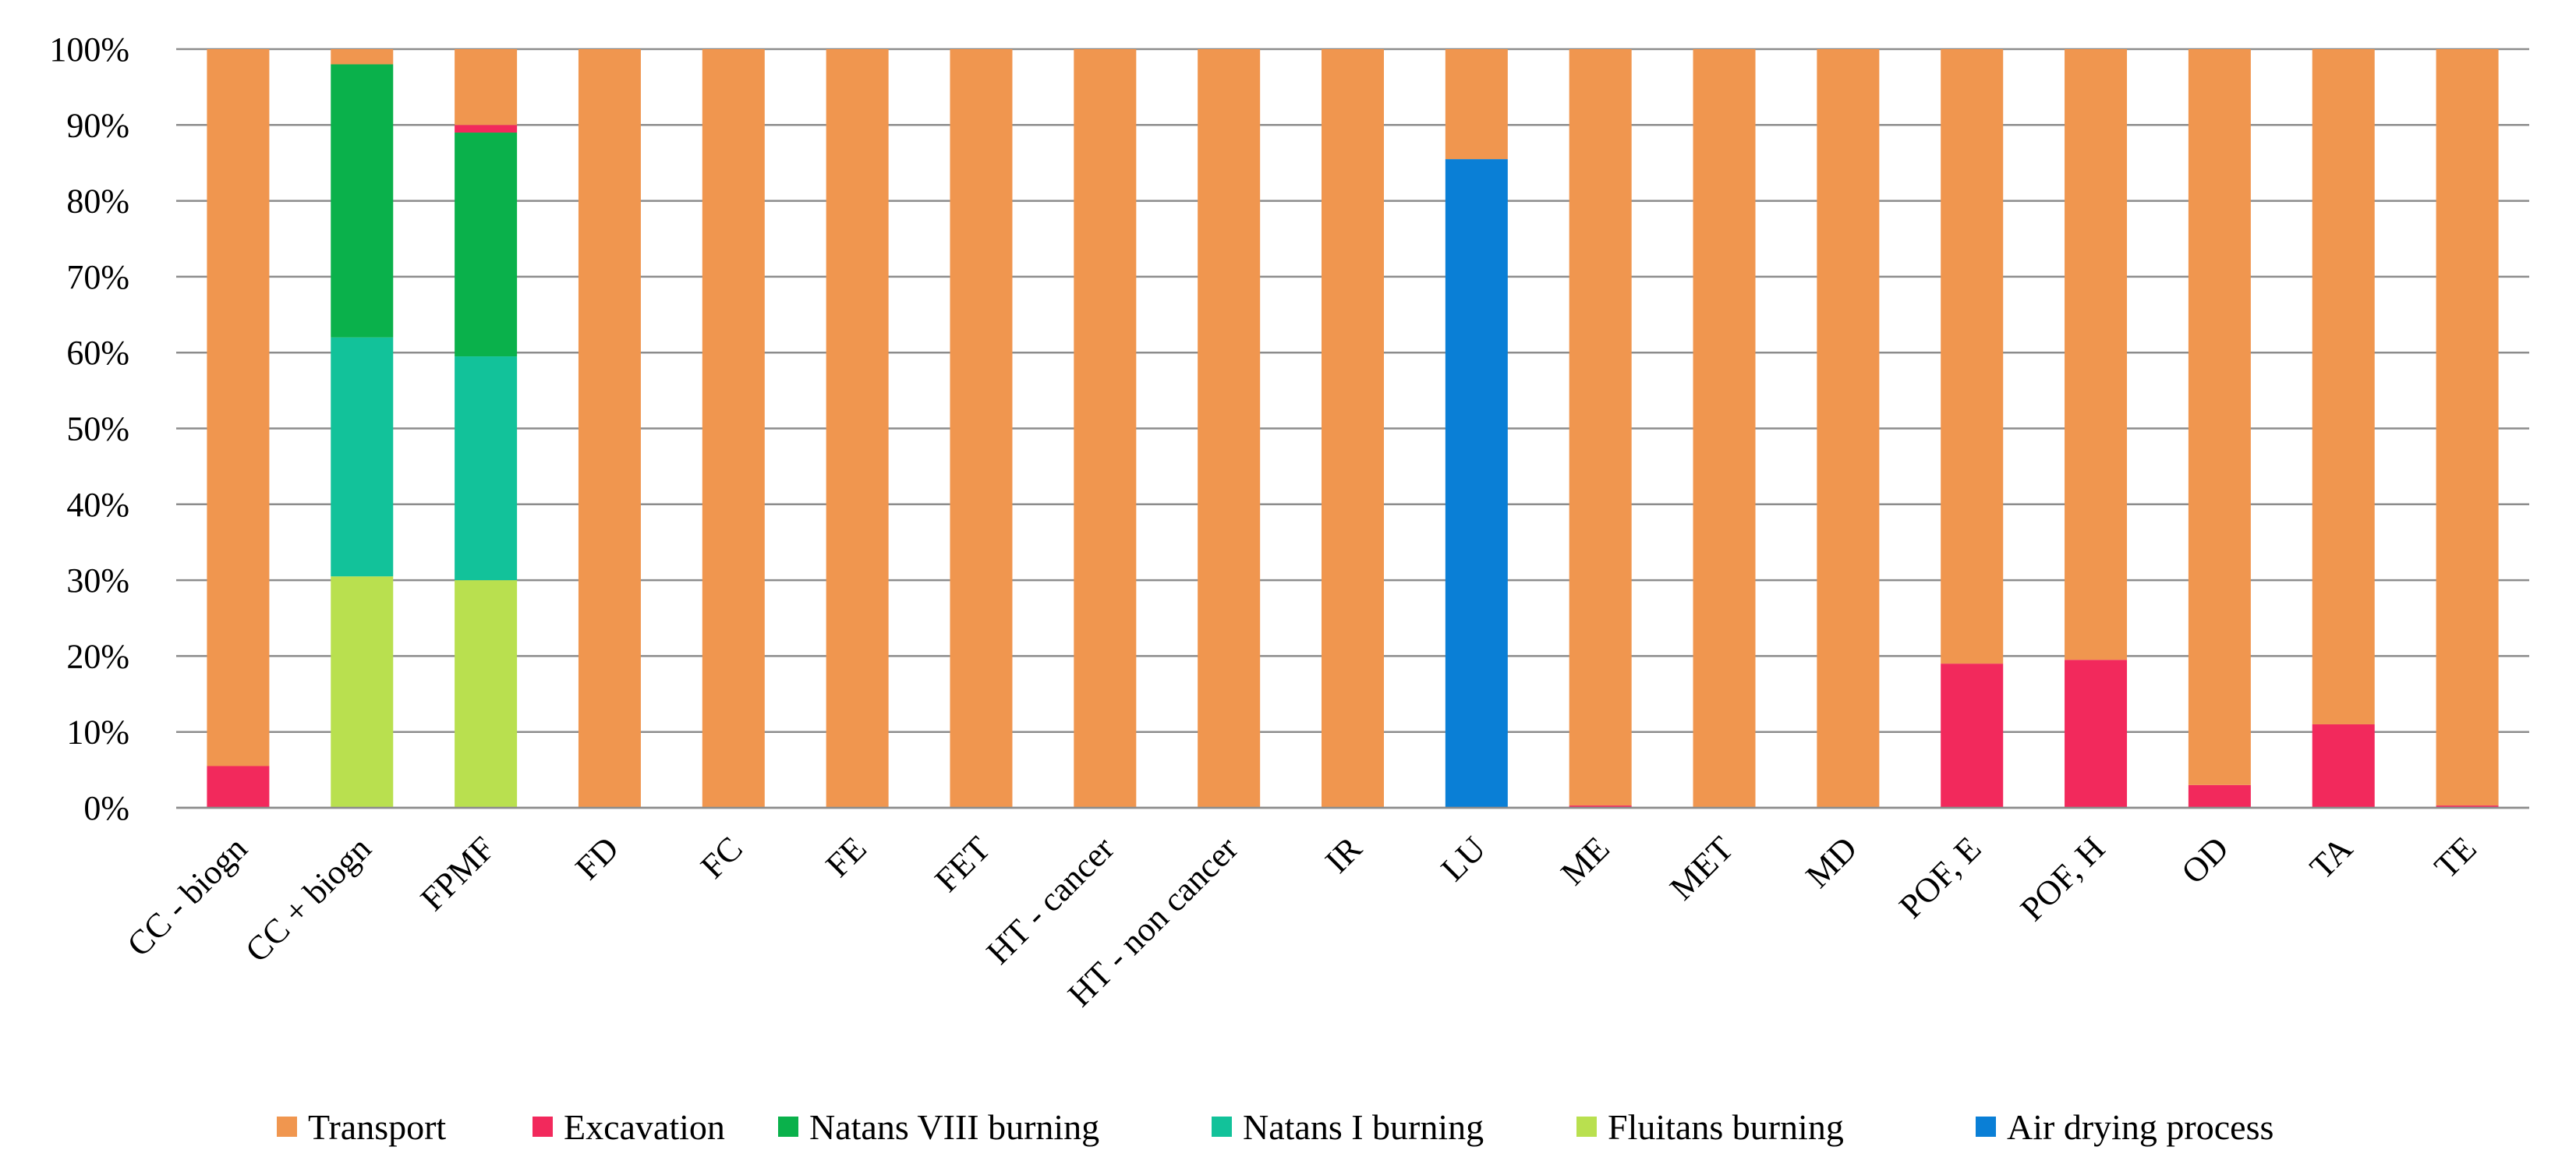 This screenshot has height=1168, width=2576. What do you see at coordinates (644, 1127) in the screenshot?
I see `legend-label: Excavation` at bounding box center [644, 1127].